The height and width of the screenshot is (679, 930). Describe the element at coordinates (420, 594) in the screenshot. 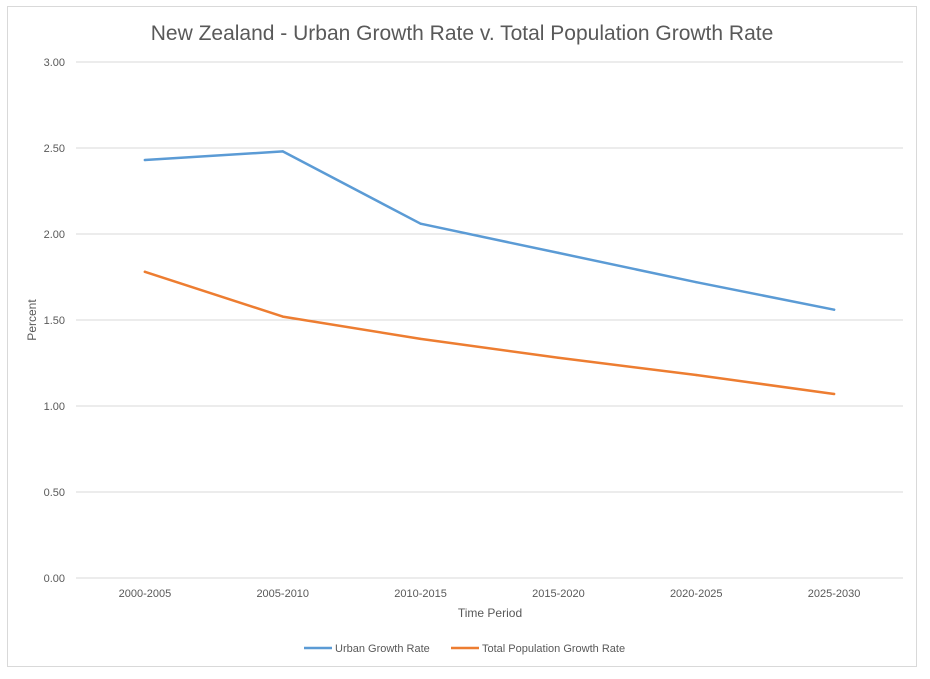

I see `x-tick-label: 2010-2015` at that location.